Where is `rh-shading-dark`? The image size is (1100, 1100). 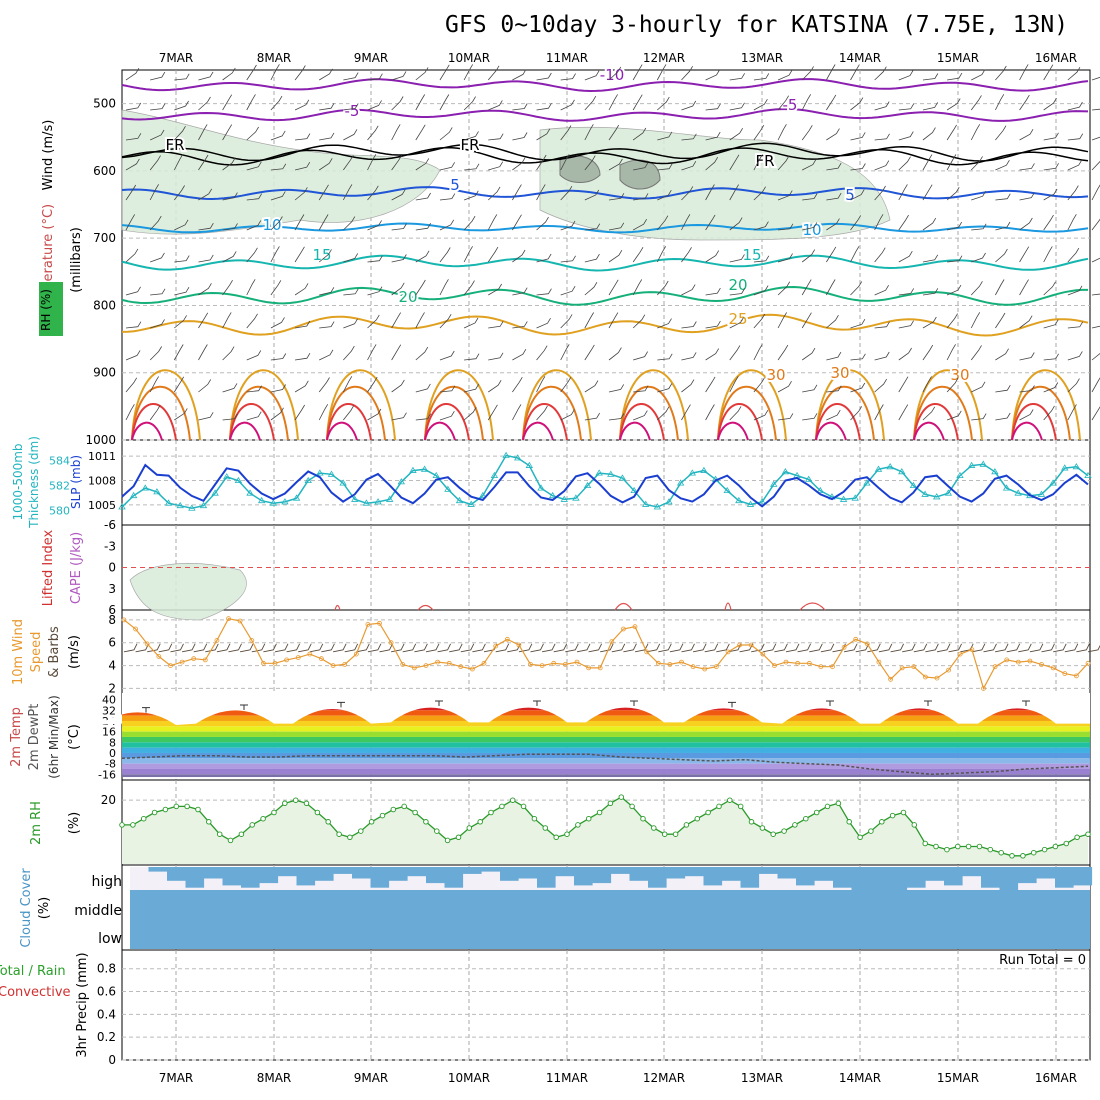
rh-shading-dark is located at coordinates (640, 174).